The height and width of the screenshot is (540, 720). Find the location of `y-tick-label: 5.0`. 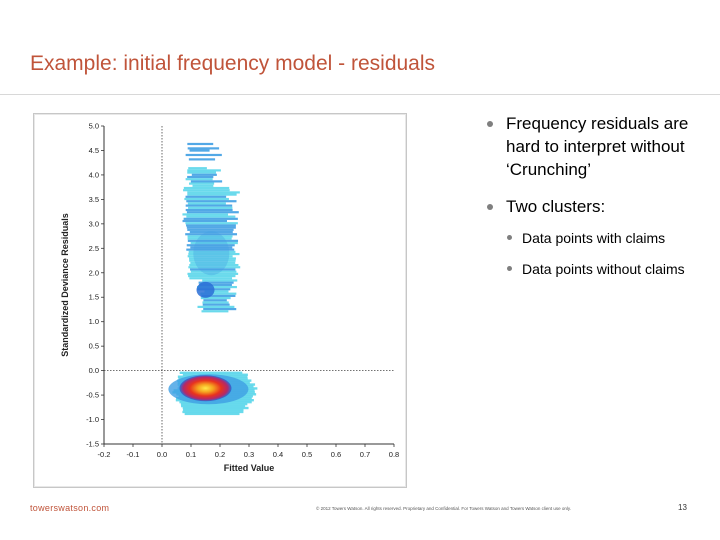

y-tick-label: 5.0 is located at coordinates (94, 126).